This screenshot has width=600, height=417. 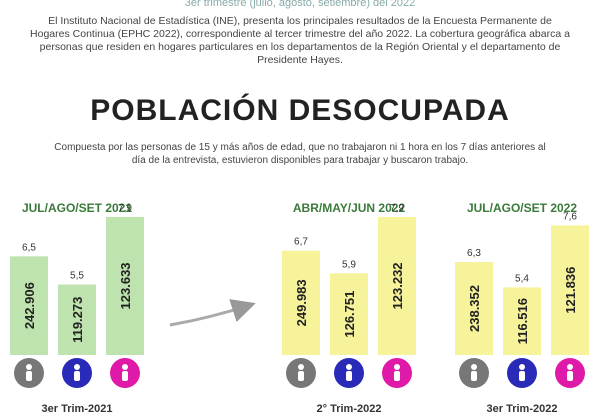 I want to click on count-label: 123.232, so click(x=397, y=285).